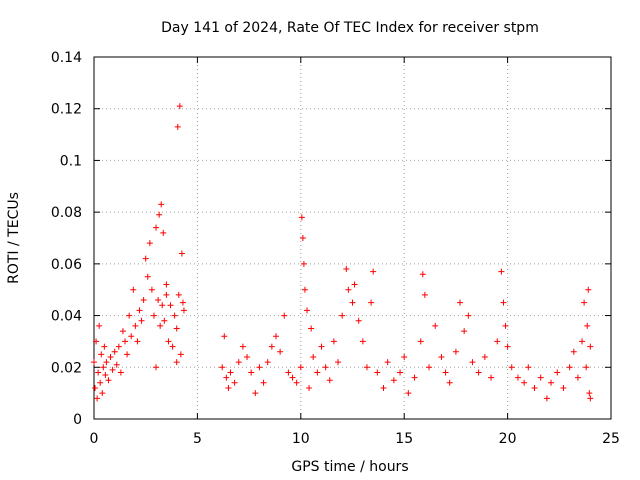 The image size is (640, 480). Describe the element at coordinates (66, 265) in the screenshot. I see `y-tick-label: 0.06` at that location.